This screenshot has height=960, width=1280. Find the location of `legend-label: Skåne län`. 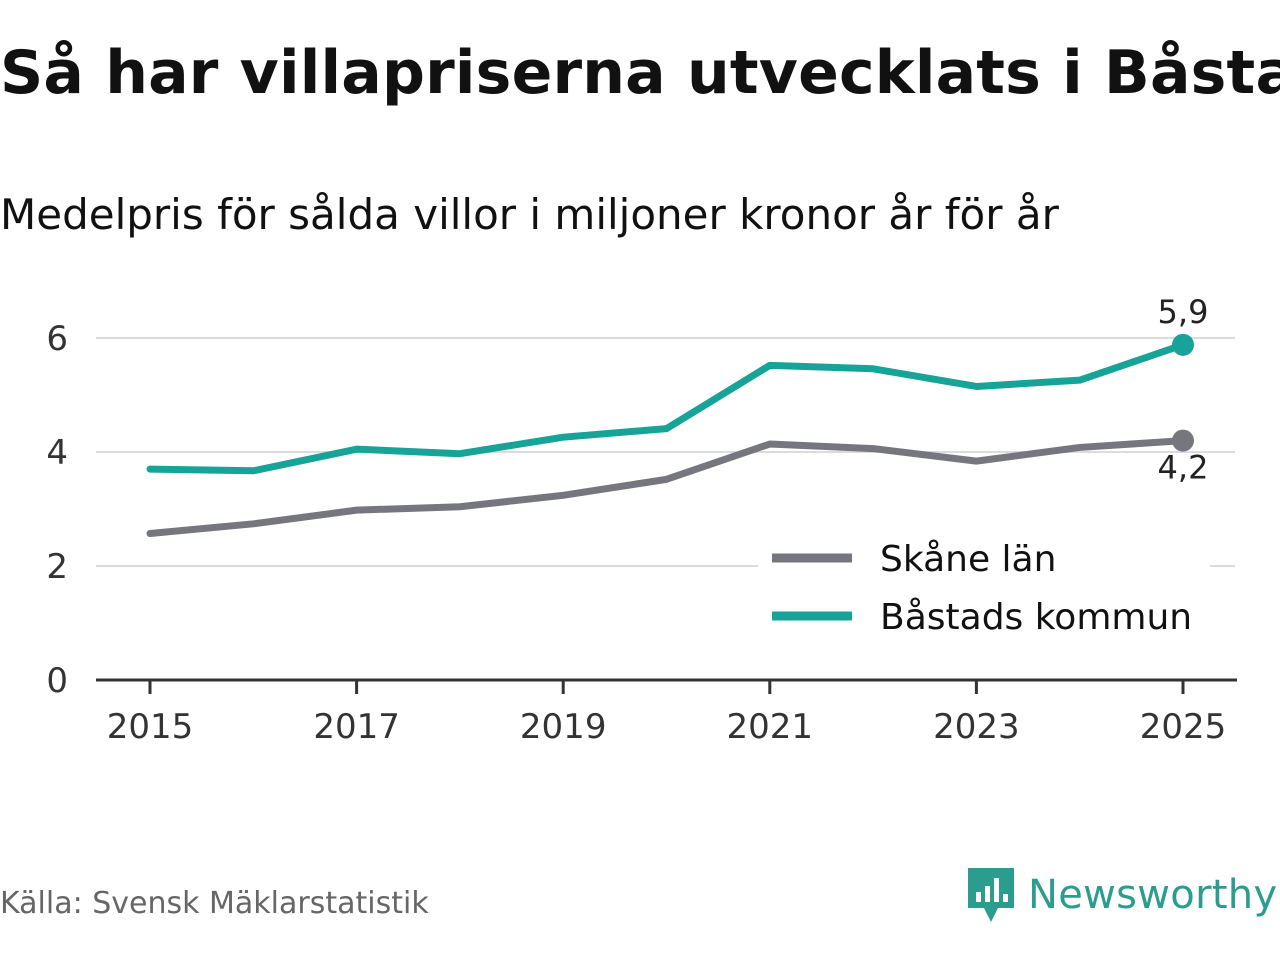

legend-label: Skåne län is located at coordinates (968, 559).